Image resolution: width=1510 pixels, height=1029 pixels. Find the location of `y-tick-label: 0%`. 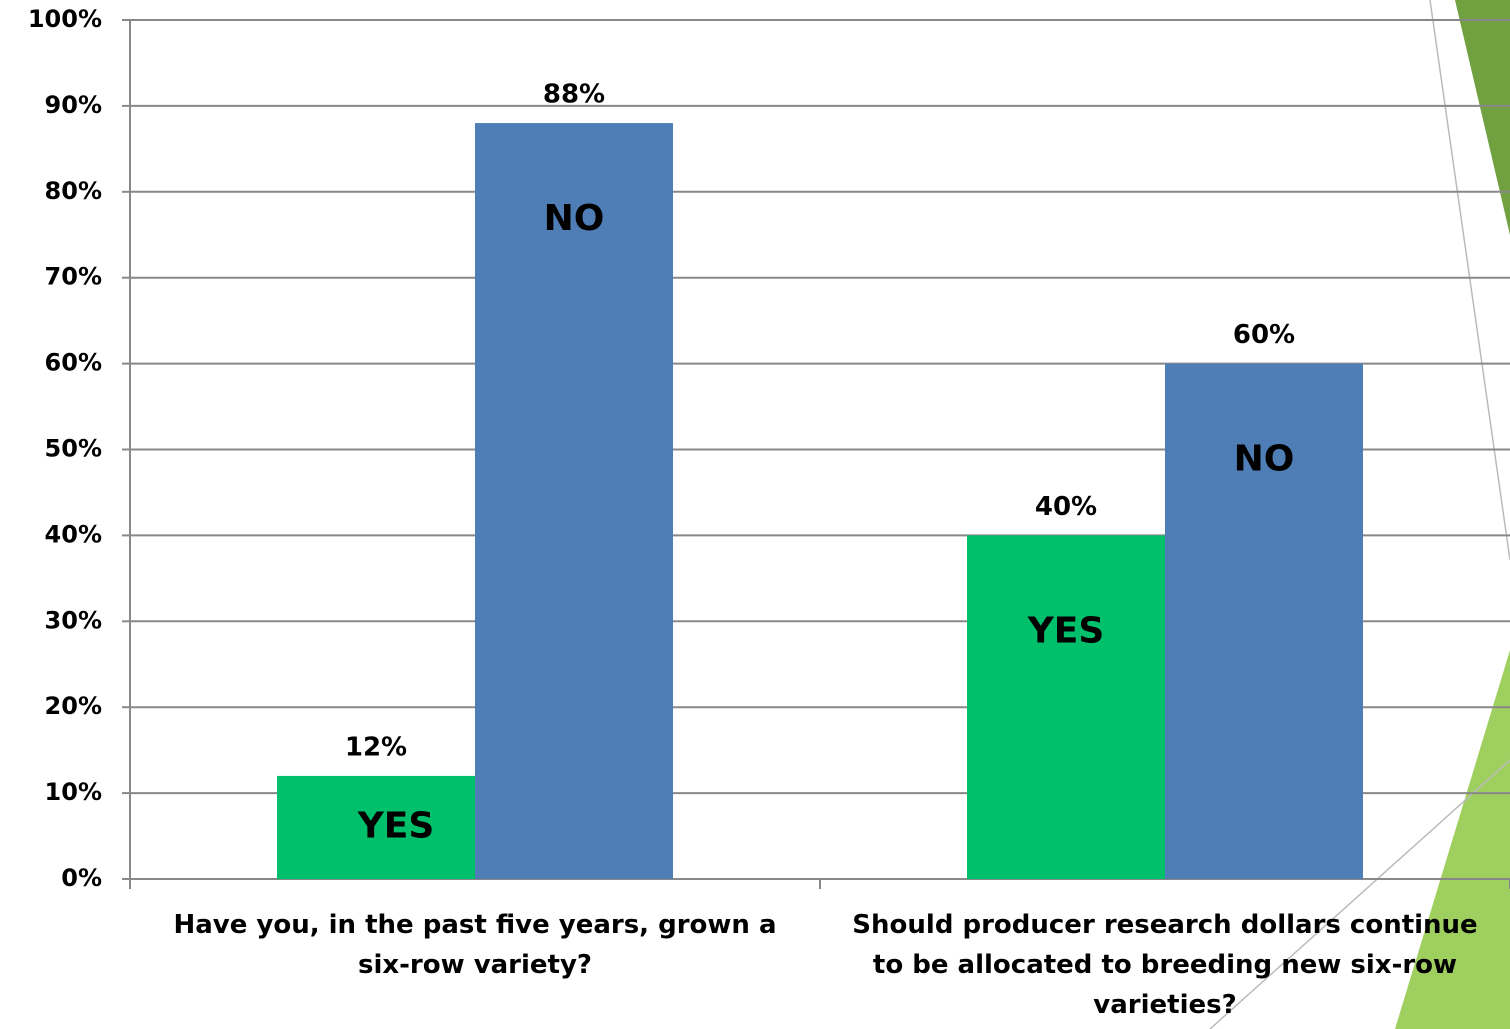

y-tick-label: 0% is located at coordinates (81, 878).